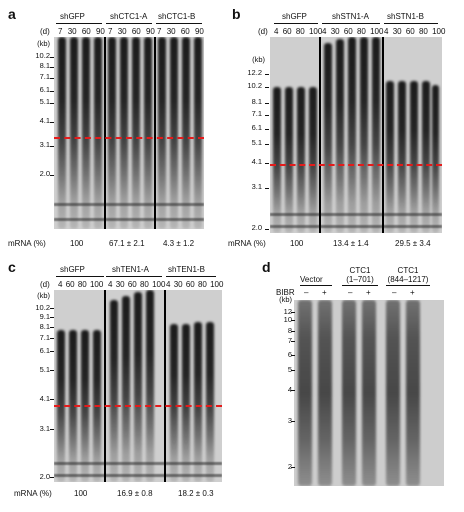  I want to click on panel-c-days-3: 4 30 60 80 100, so click(195, 284).